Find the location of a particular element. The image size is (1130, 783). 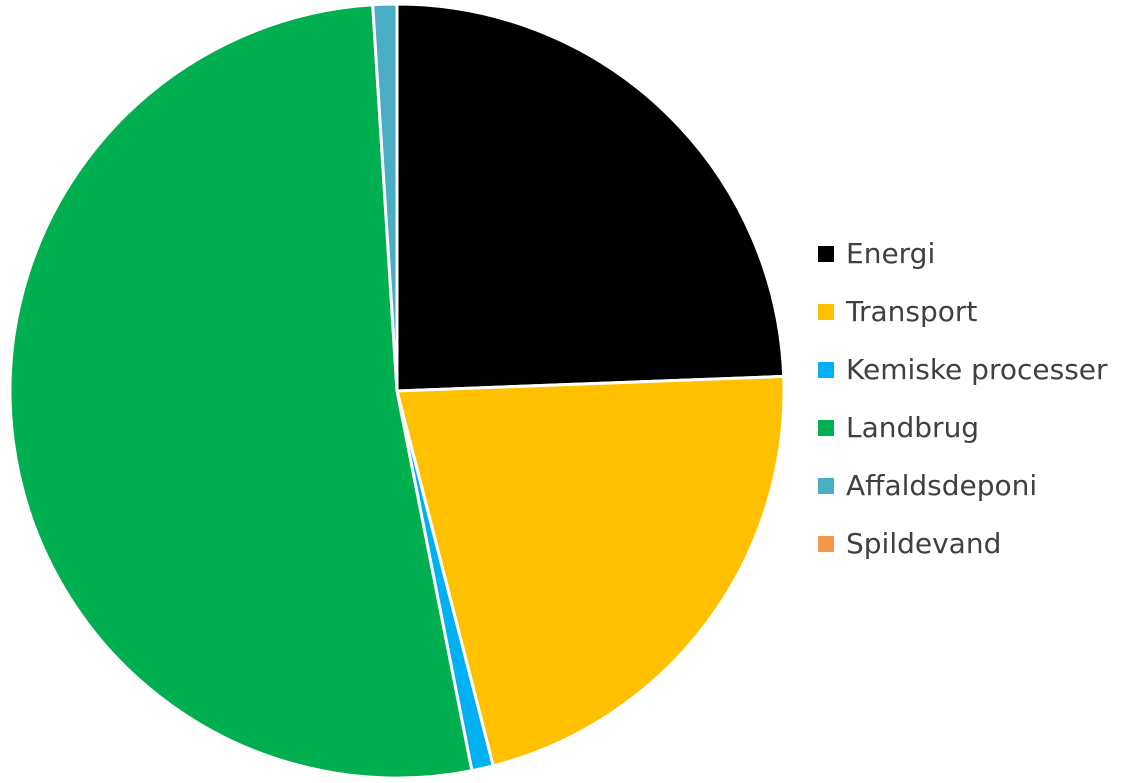

legend-label-energi: Energi is located at coordinates (891, 253).